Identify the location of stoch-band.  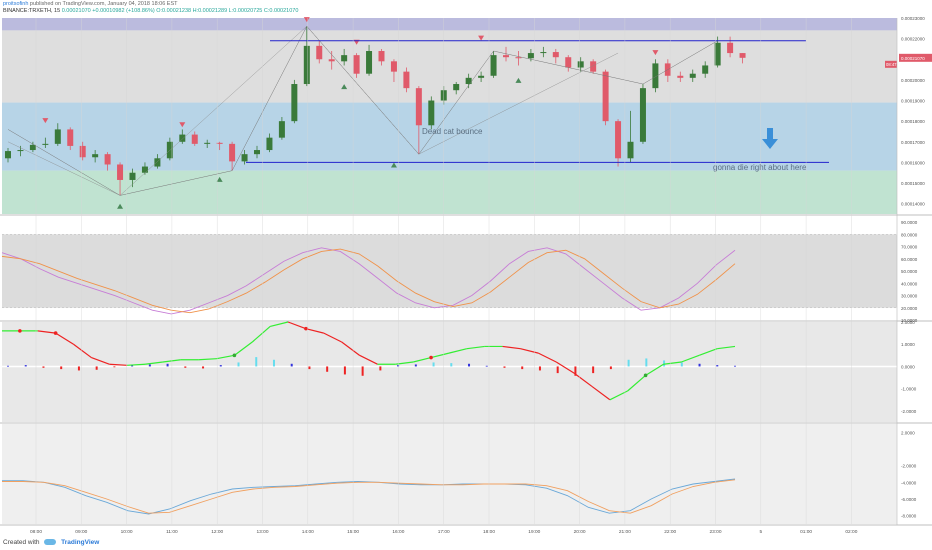
(449, 271).